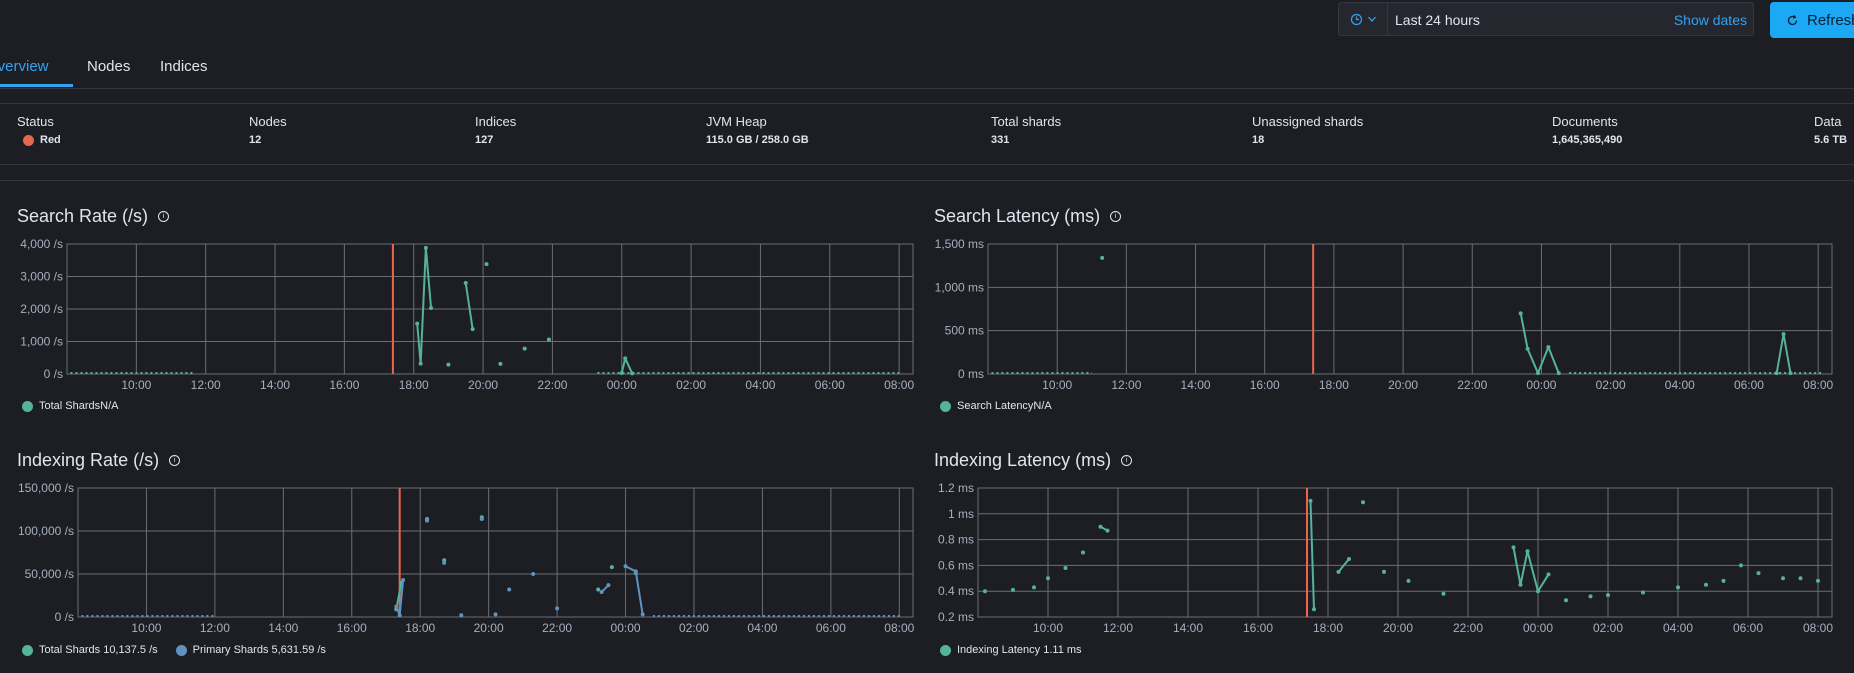  I want to click on x-tick-label: 20:00, so click(1403, 385).